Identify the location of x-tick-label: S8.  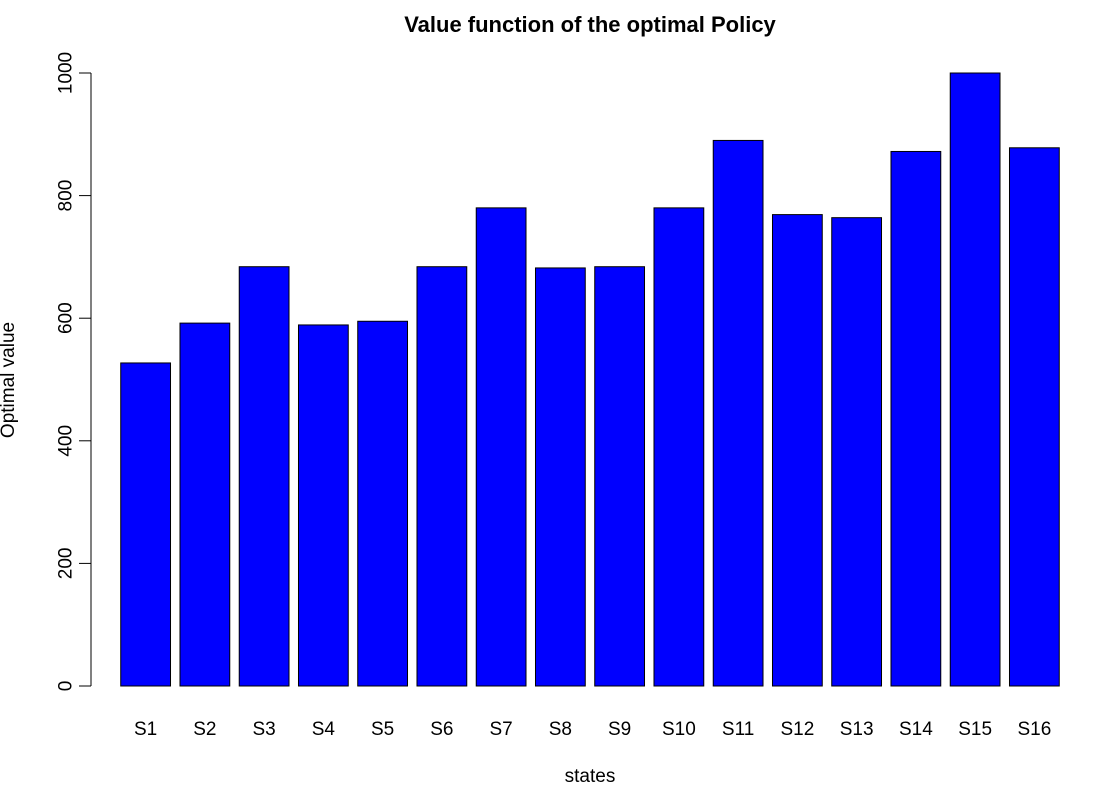
(560, 729).